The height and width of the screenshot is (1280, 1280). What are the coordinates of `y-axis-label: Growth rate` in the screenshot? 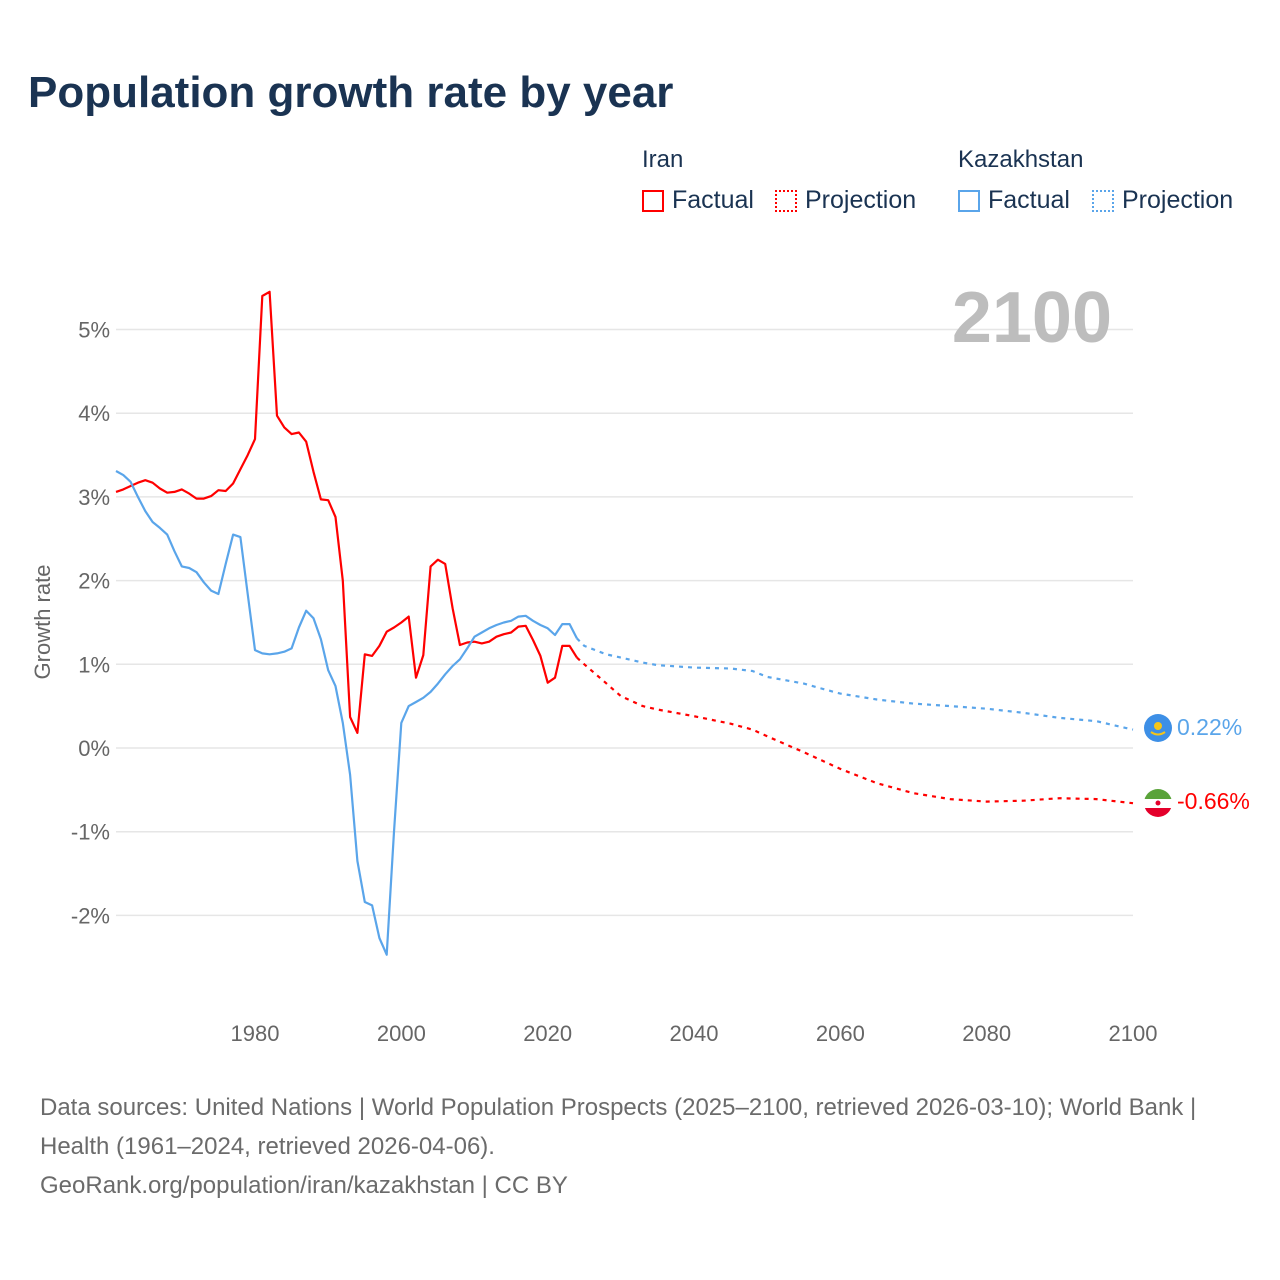 It's located at (42, 622).